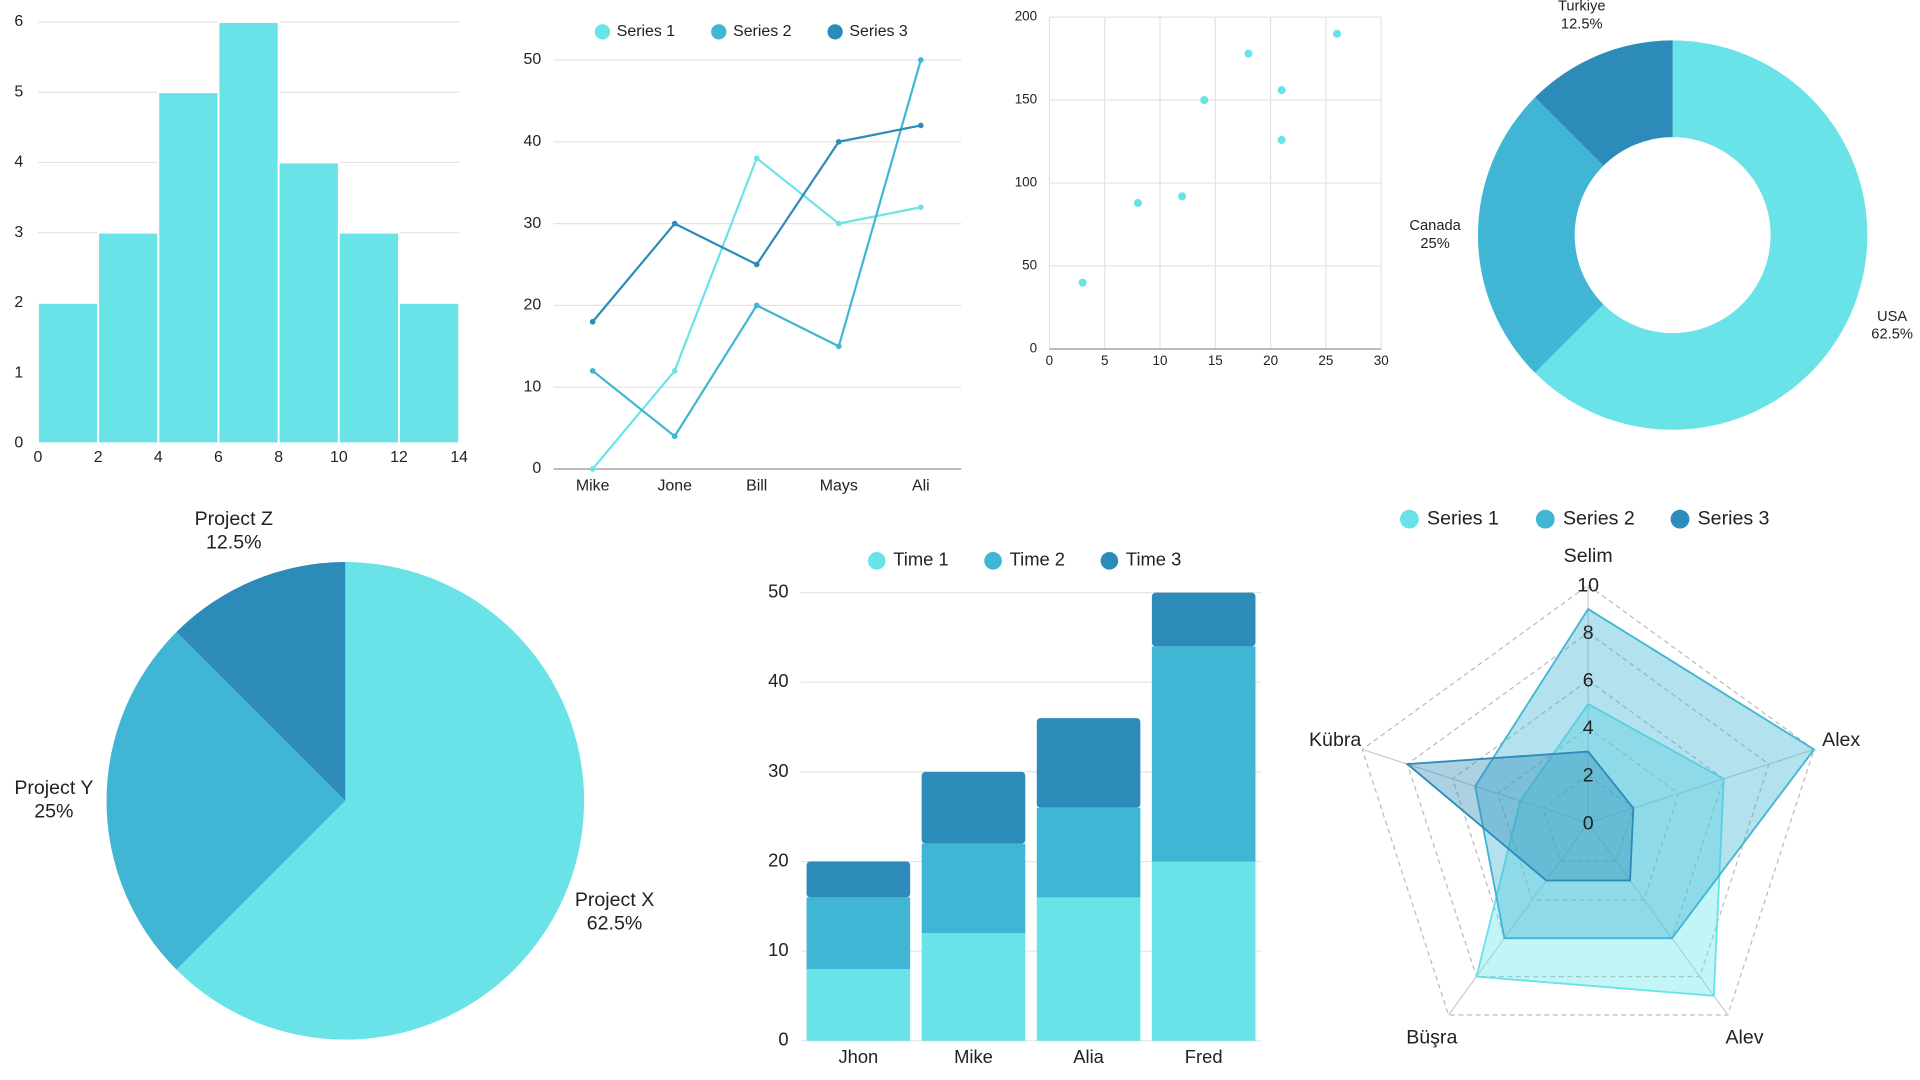 The image size is (1920, 1080). What do you see at coordinates (1435, 226) in the screenshot?
I see `slice-label: Canada` at bounding box center [1435, 226].